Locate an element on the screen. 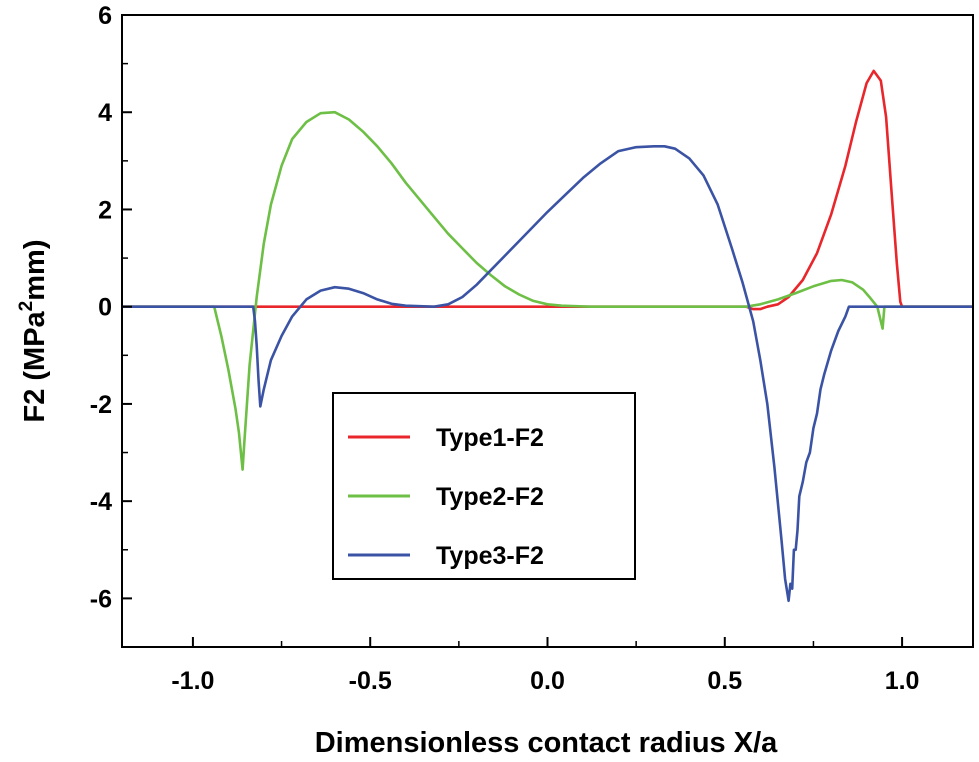 The width and height of the screenshot is (979, 762). legend-box is located at coordinates (484, 486).